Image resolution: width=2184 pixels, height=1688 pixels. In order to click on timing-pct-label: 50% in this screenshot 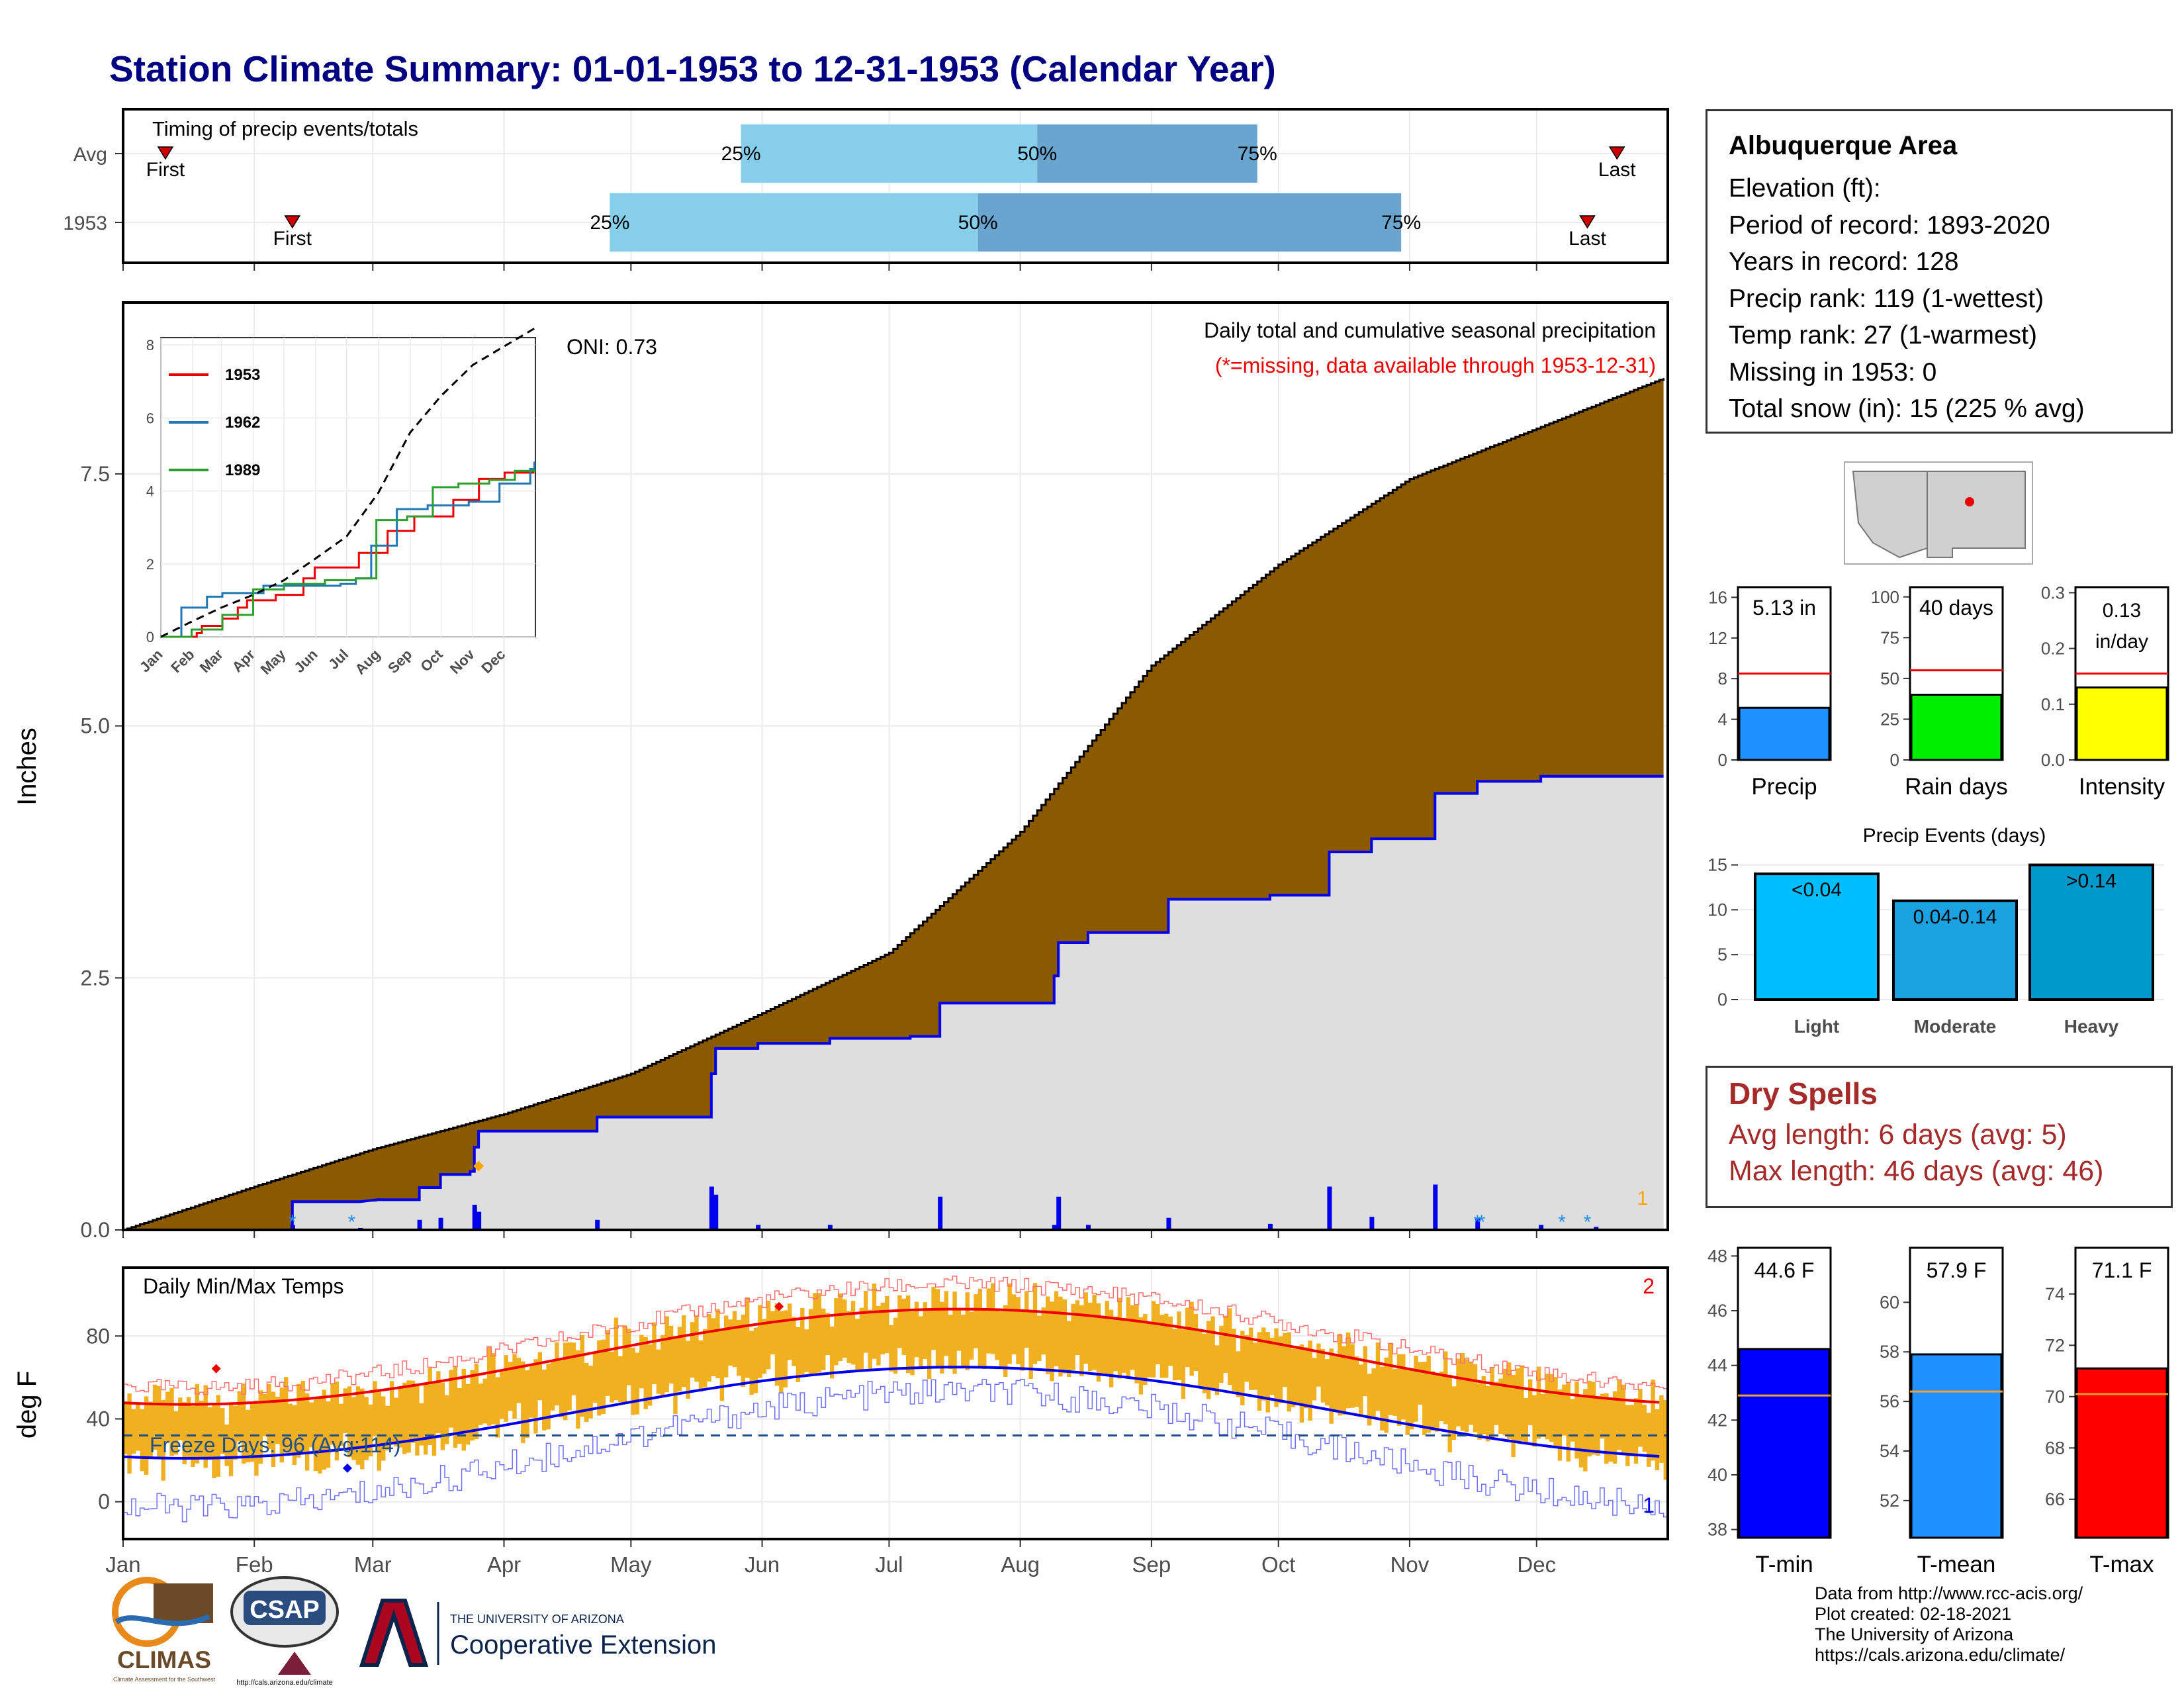, I will do `click(978, 223)`.